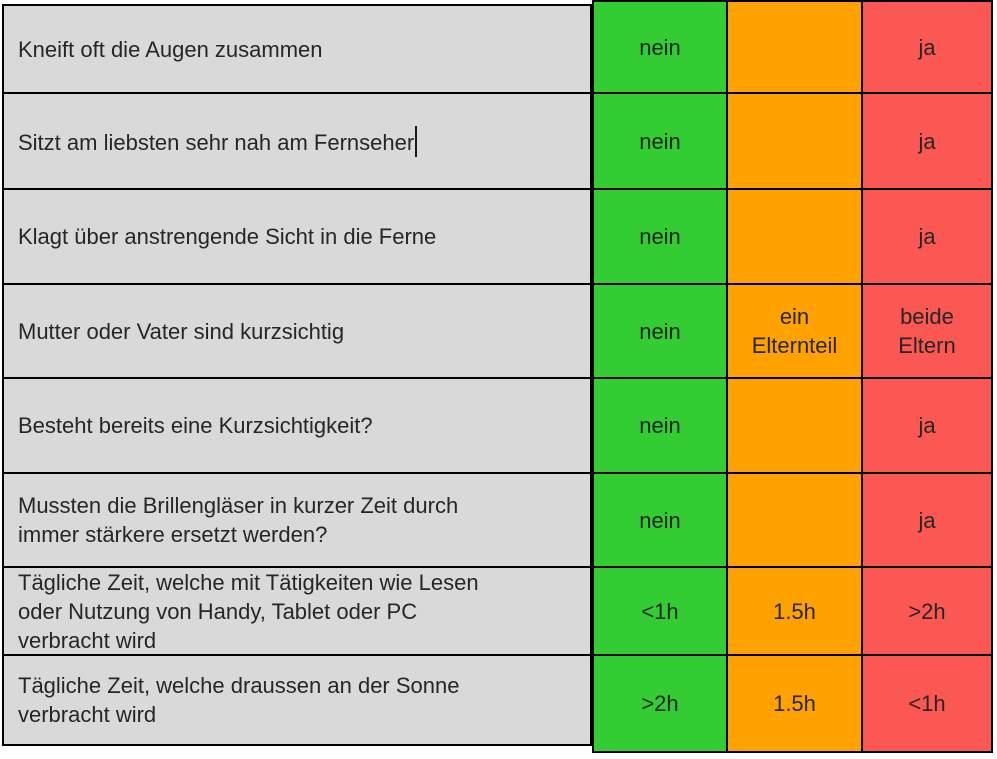  I want to click on answer-red-row-6: ja, so click(927, 521).